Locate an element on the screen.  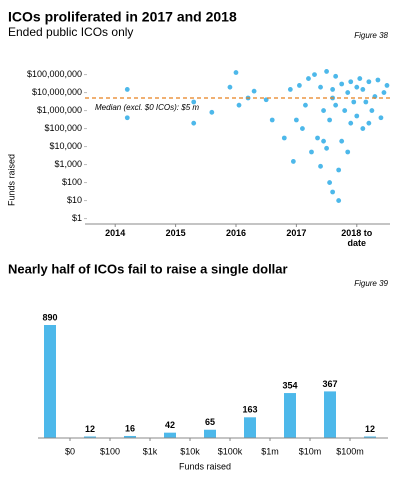
x-tick-label: 2018 to date is located at coordinates (357, 238).